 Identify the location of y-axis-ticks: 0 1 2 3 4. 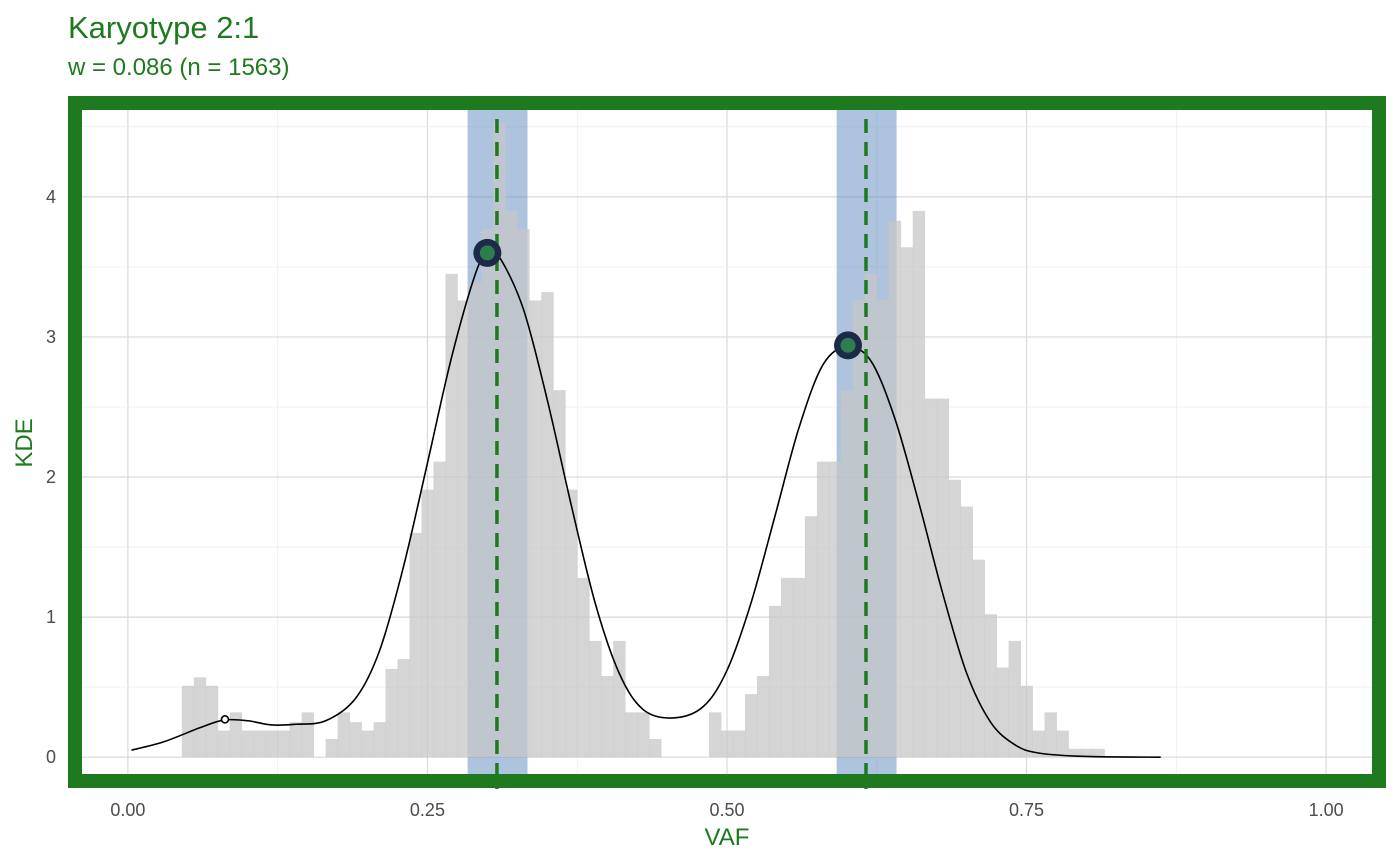
(51, 477).